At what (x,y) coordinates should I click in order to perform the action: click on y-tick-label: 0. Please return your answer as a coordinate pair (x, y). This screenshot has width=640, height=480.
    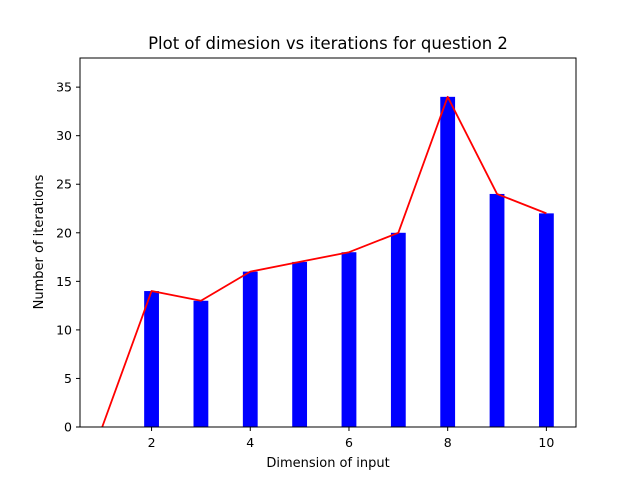
    Looking at the image, I should click on (68, 427).